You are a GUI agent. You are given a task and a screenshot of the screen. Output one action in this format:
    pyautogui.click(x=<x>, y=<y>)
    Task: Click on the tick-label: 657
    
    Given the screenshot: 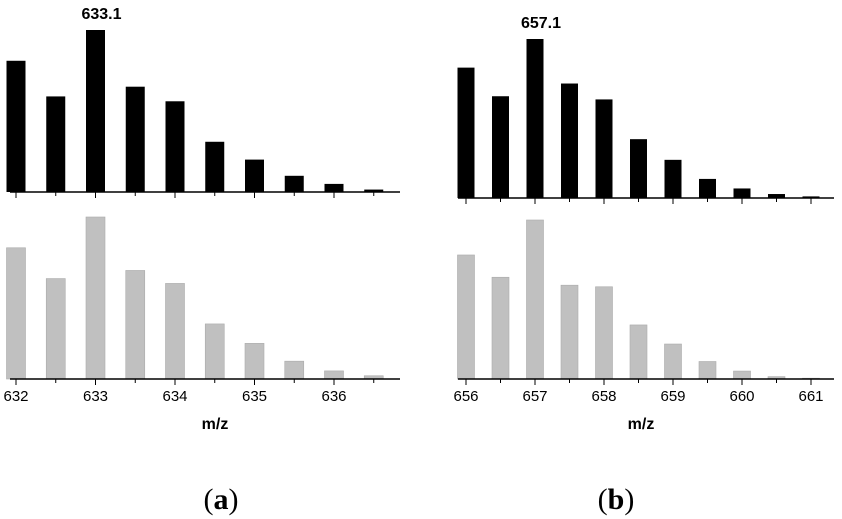 What is the action you would take?
    pyautogui.click(x=534, y=396)
    